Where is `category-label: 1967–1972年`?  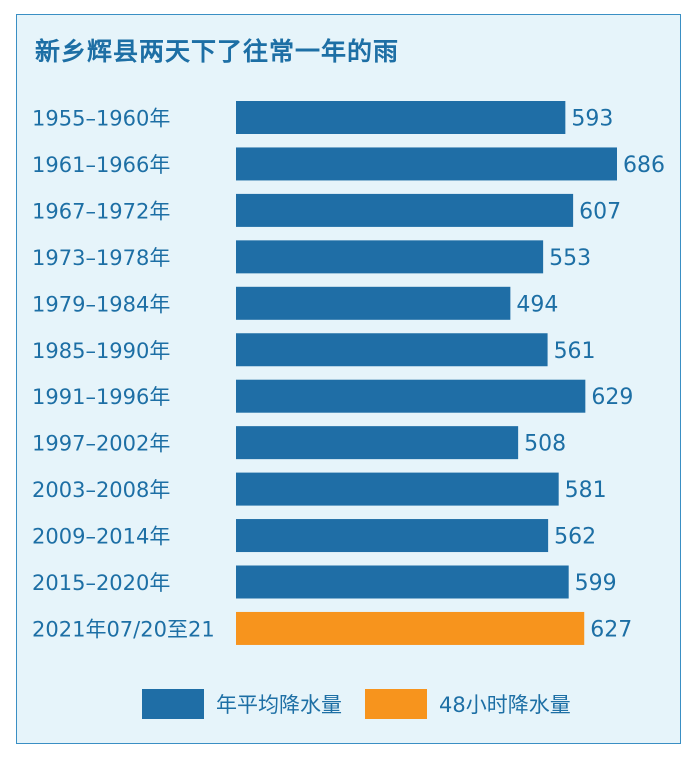
category-label: 1967–1972年 is located at coordinates (101, 211).